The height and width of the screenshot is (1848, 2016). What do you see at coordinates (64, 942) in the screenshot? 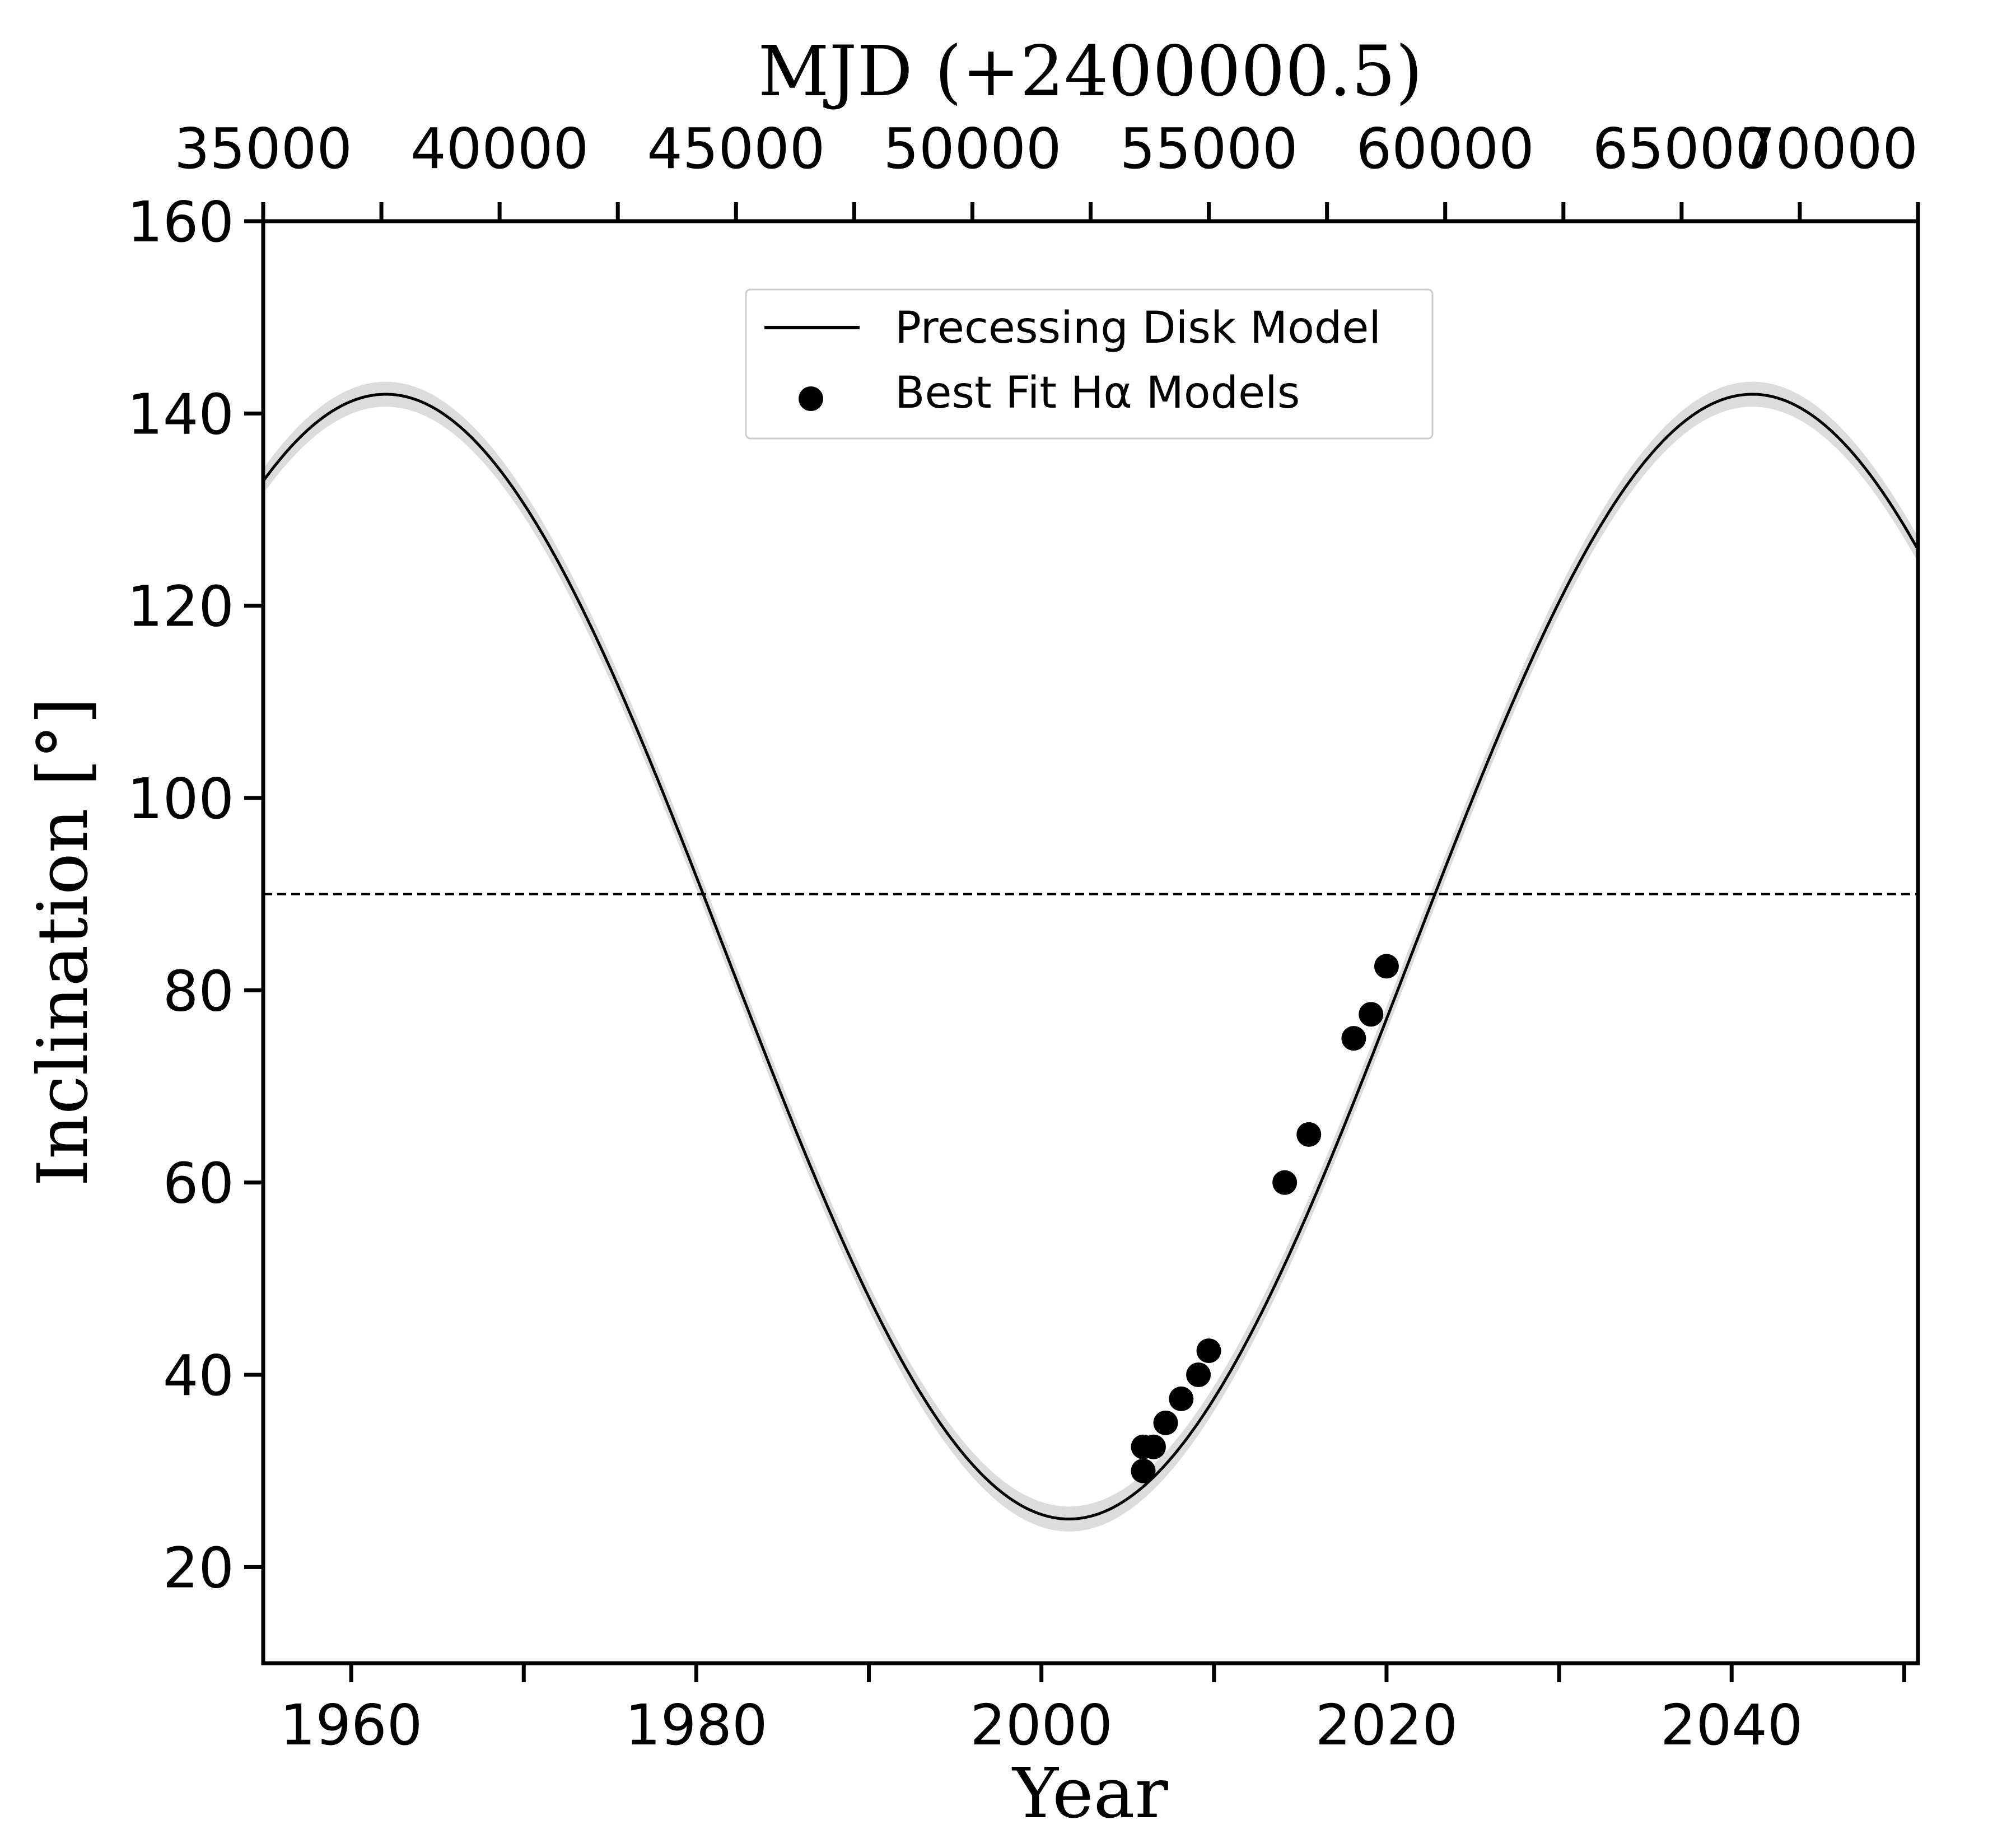
I see `y-axis-title: Inclination [°]` at bounding box center [64, 942].